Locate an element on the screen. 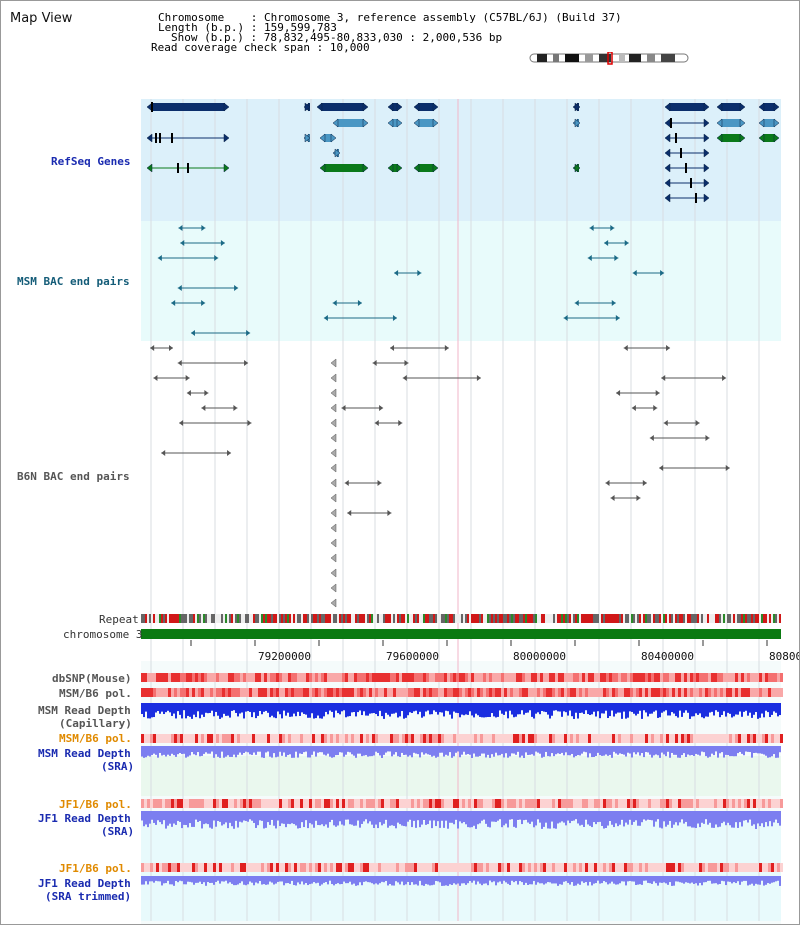 The height and width of the screenshot is (925, 800). track-label-msm-b6-pol: MSM/B6 pol. is located at coordinates (95, 693).